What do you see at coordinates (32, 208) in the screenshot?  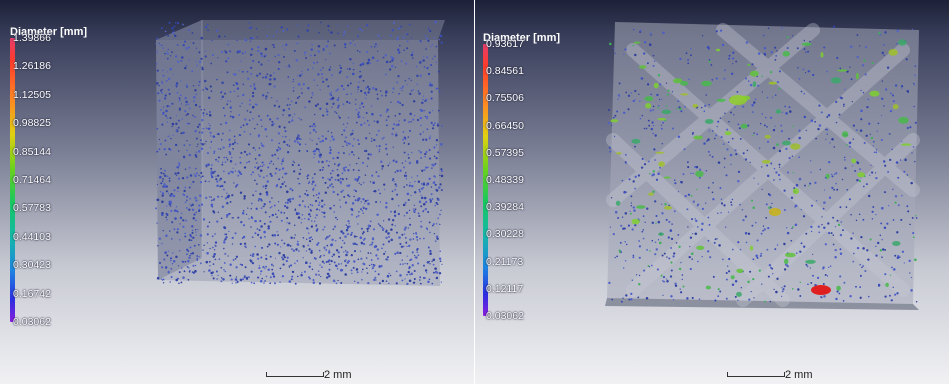 I see `legend-tick-label: 0.57783` at bounding box center [32, 208].